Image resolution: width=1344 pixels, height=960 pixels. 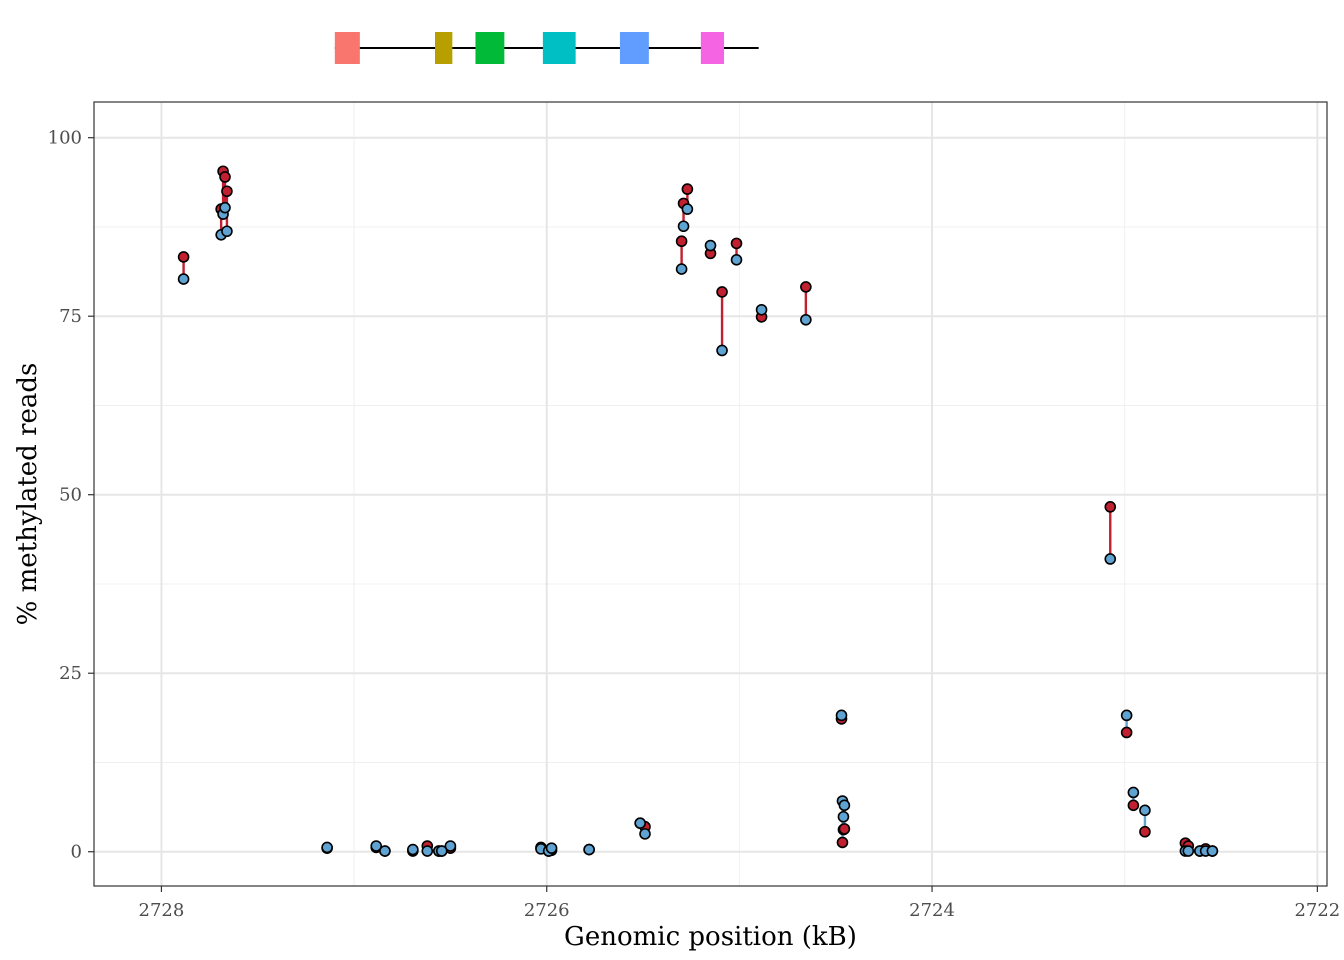 I want to click on y-axis: 0 25 50 75 100, so click(x=71, y=495).